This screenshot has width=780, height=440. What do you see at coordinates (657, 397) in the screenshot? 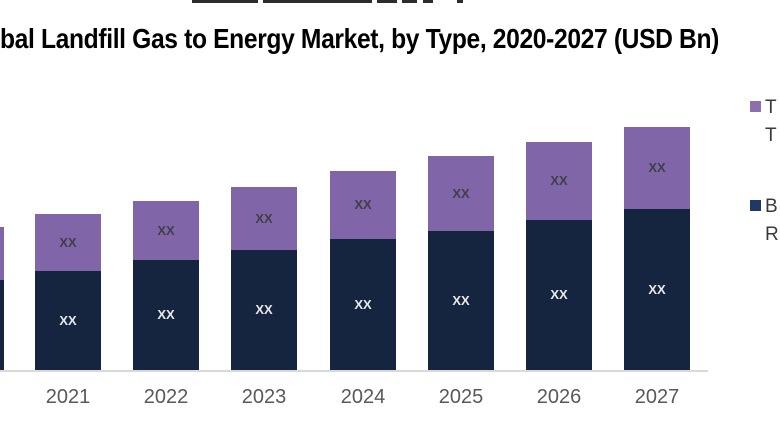
I see `x-axis-tick-label: 2027` at bounding box center [657, 397].